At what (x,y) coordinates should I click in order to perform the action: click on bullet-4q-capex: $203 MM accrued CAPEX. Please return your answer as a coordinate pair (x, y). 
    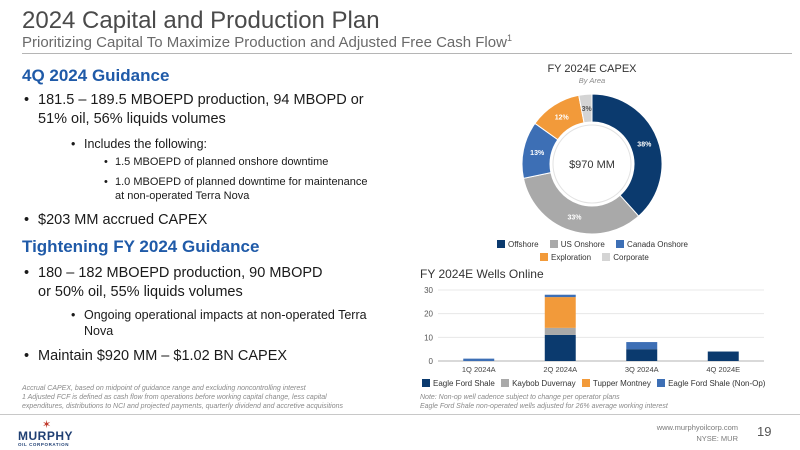
    Looking at the image, I should click on (115, 220).